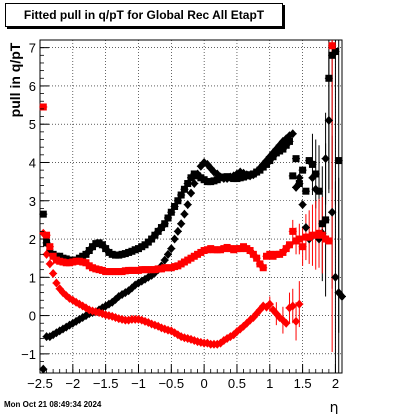  I want to click on y-tick-label: 4, so click(32, 162).